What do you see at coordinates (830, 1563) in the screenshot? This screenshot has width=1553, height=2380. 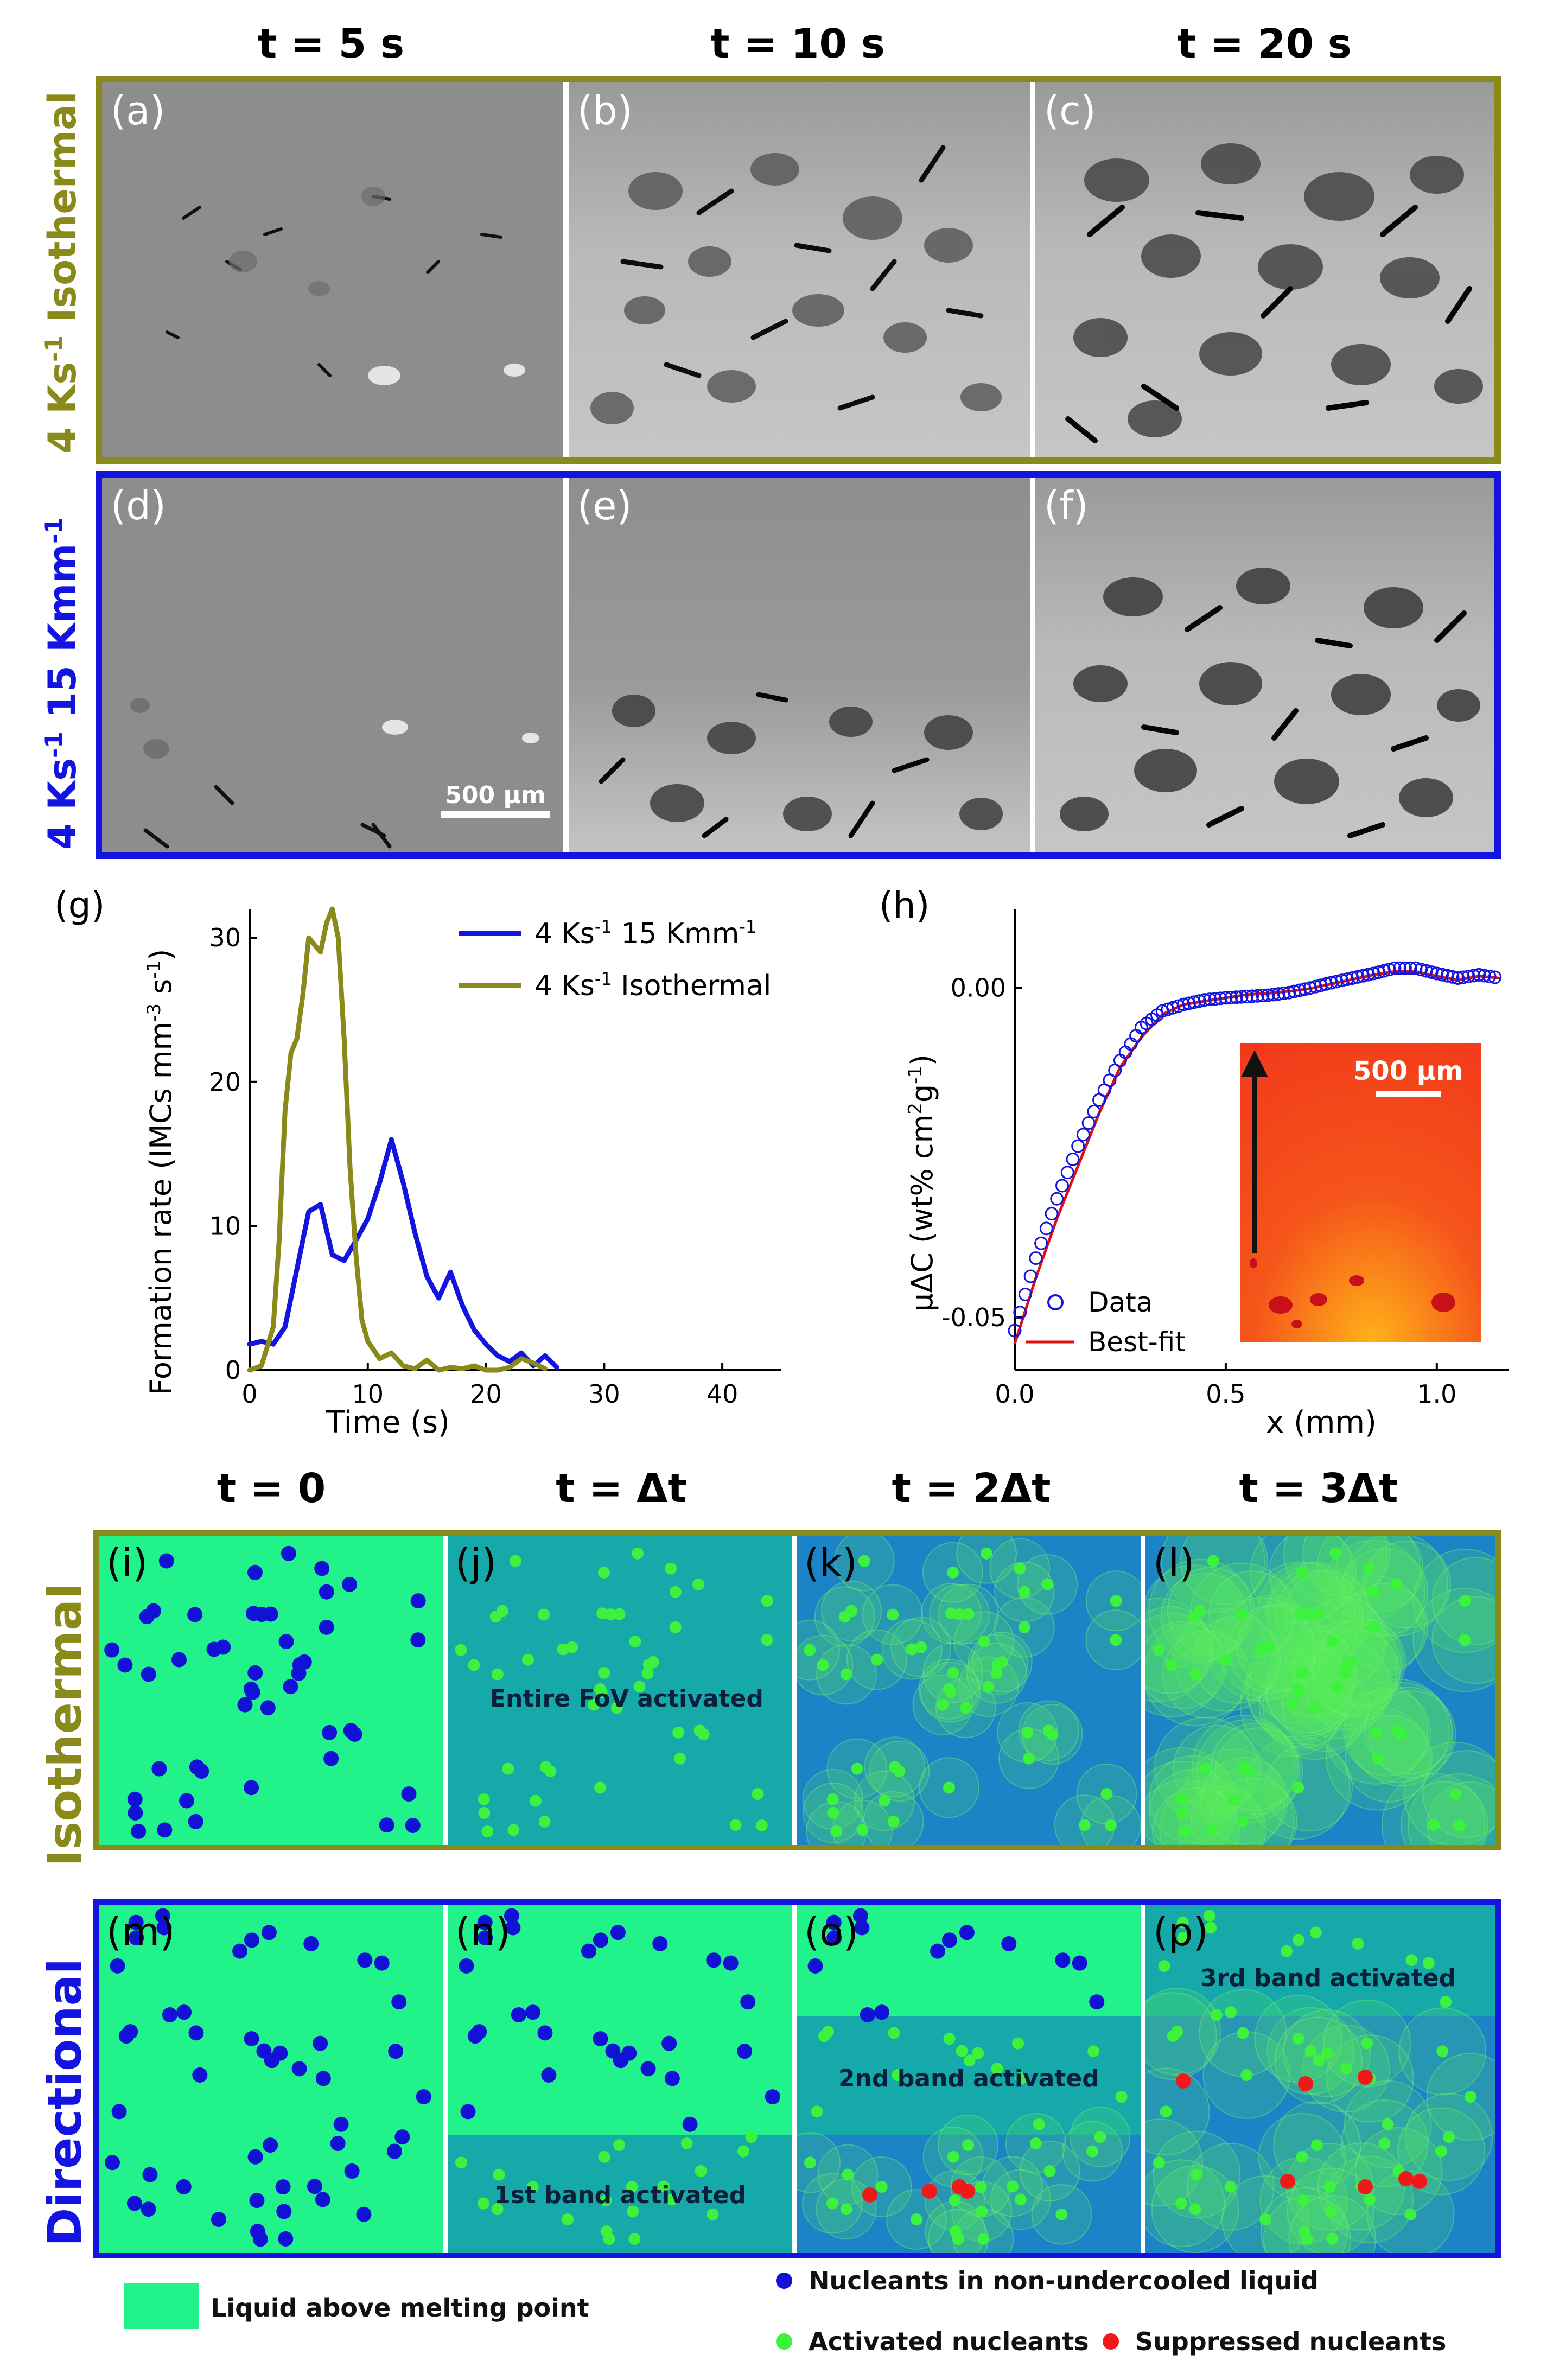 I see `panel-label-k: (k)` at bounding box center [830, 1563].